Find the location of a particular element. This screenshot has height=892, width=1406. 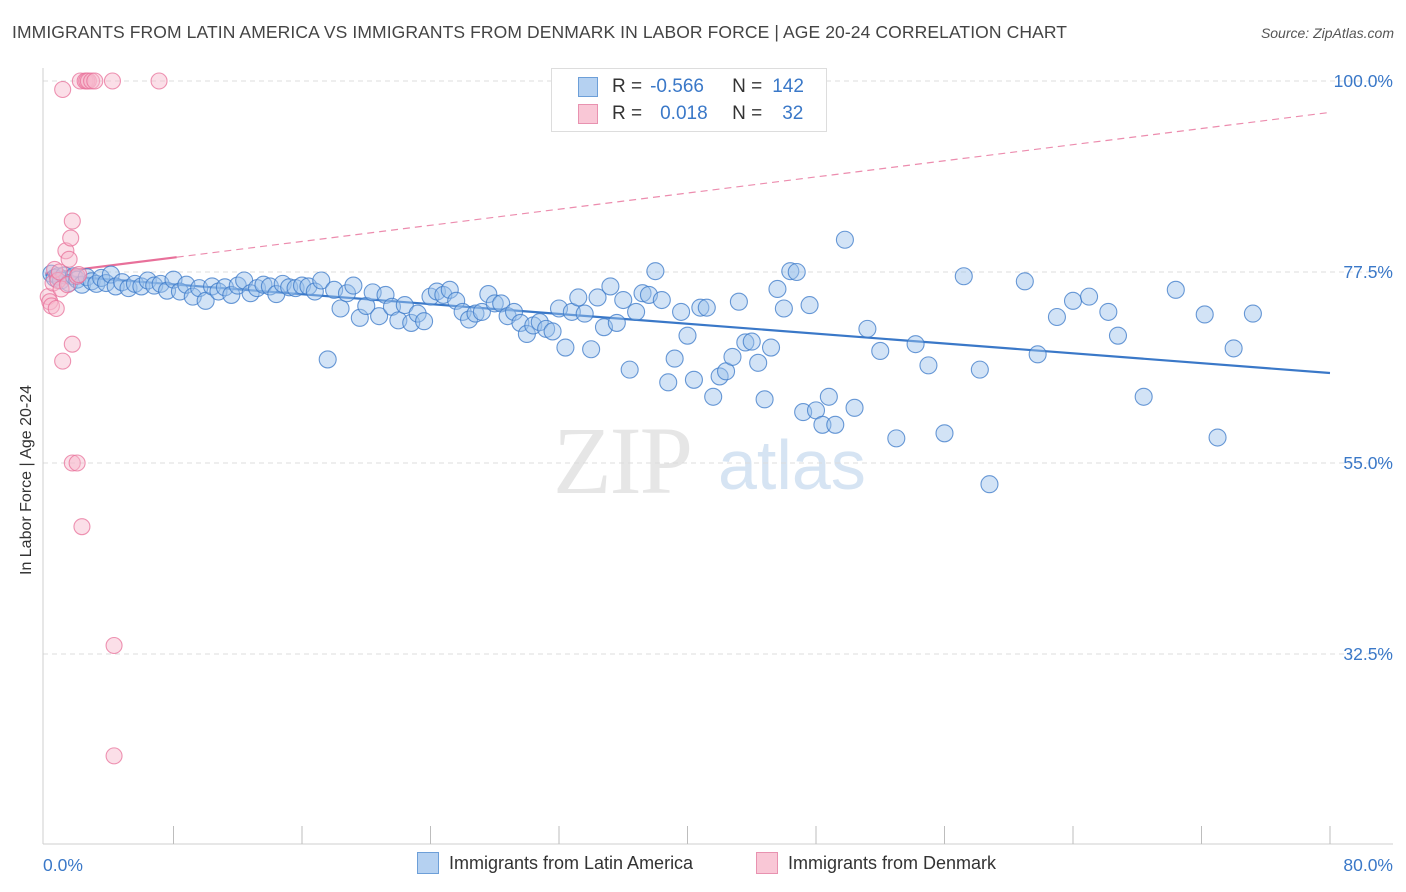

legend-r-value: 0.018 is located at coordinates (684, 113).